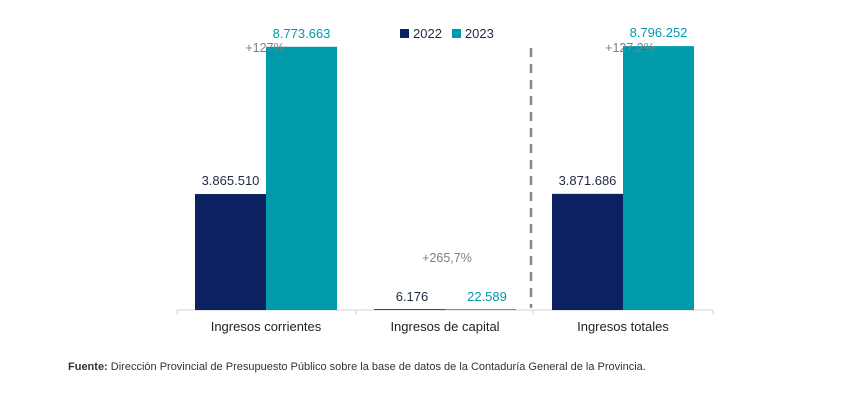 Image resolution: width=862 pixels, height=417 pixels. What do you see at coordinates (444, 326) in the screenshot?
I see `category-label-ingresos-de-capital: Ingresos de capital` at bounding box center [444, 326].